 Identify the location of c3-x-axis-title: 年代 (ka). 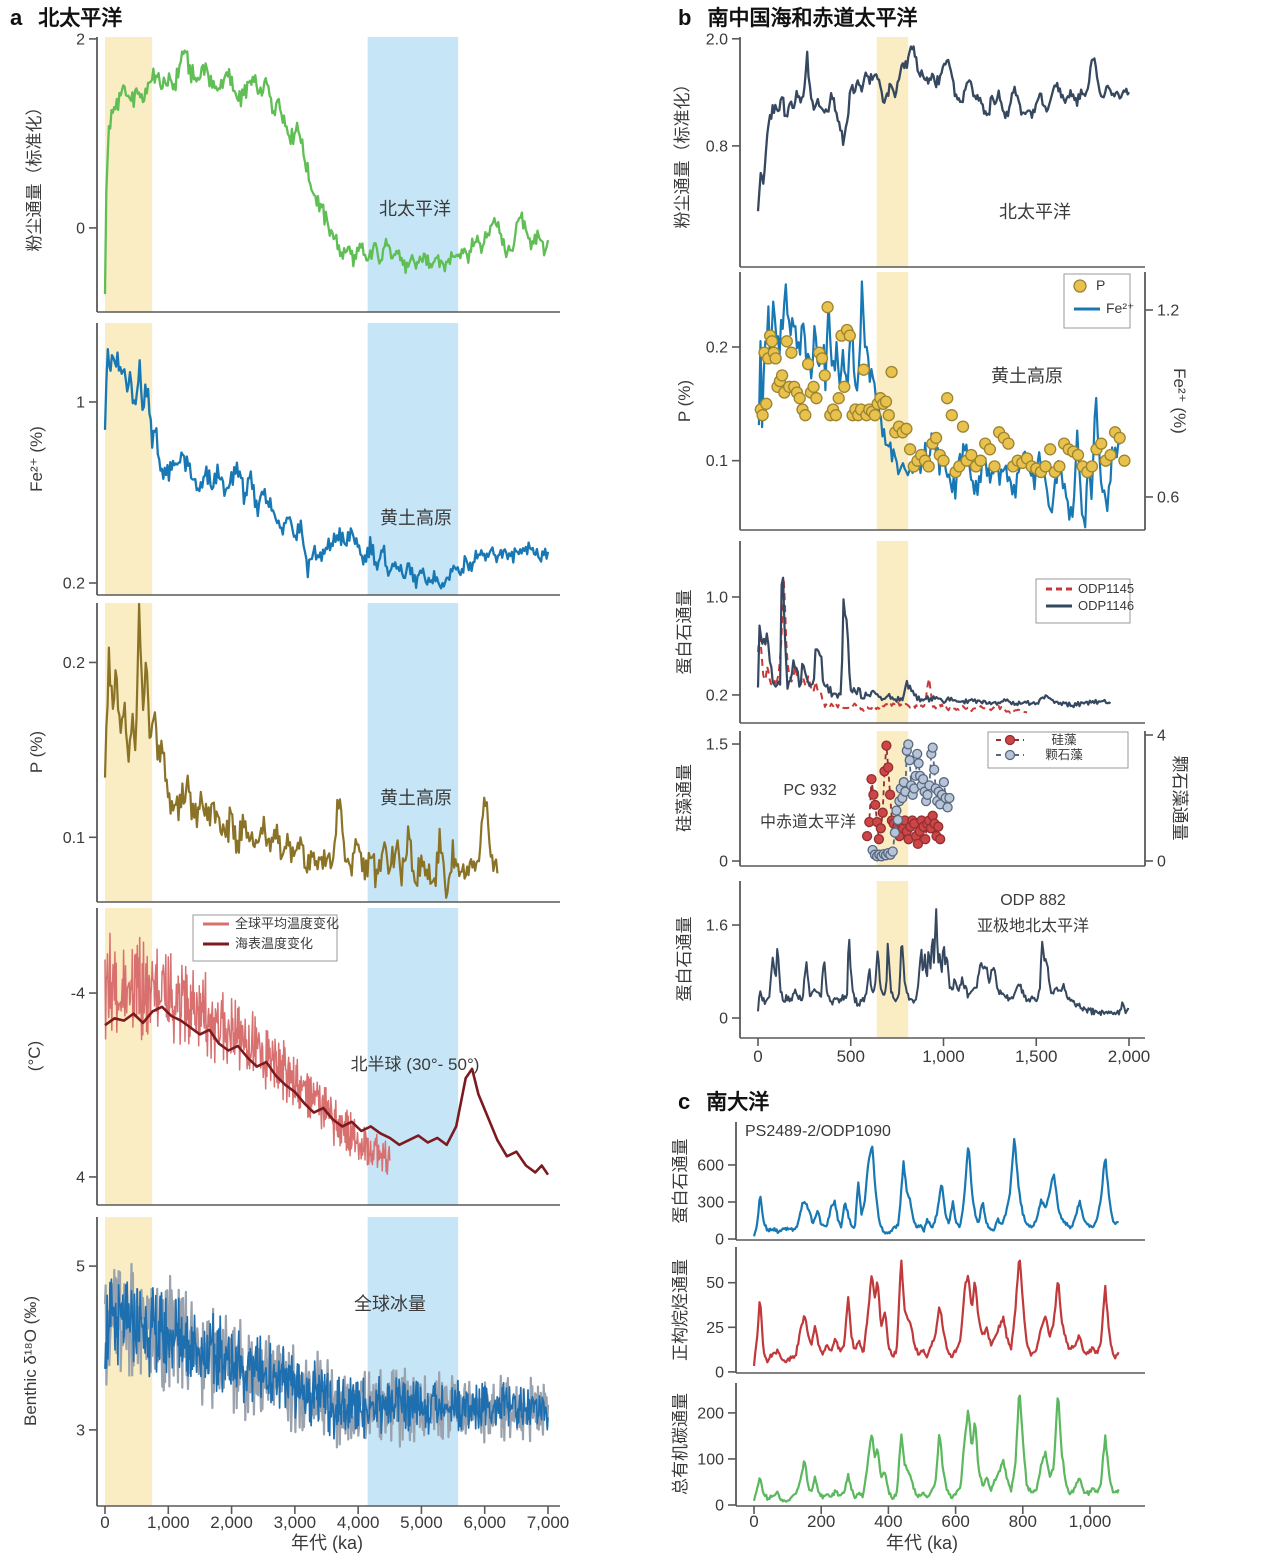
(922, 1543).